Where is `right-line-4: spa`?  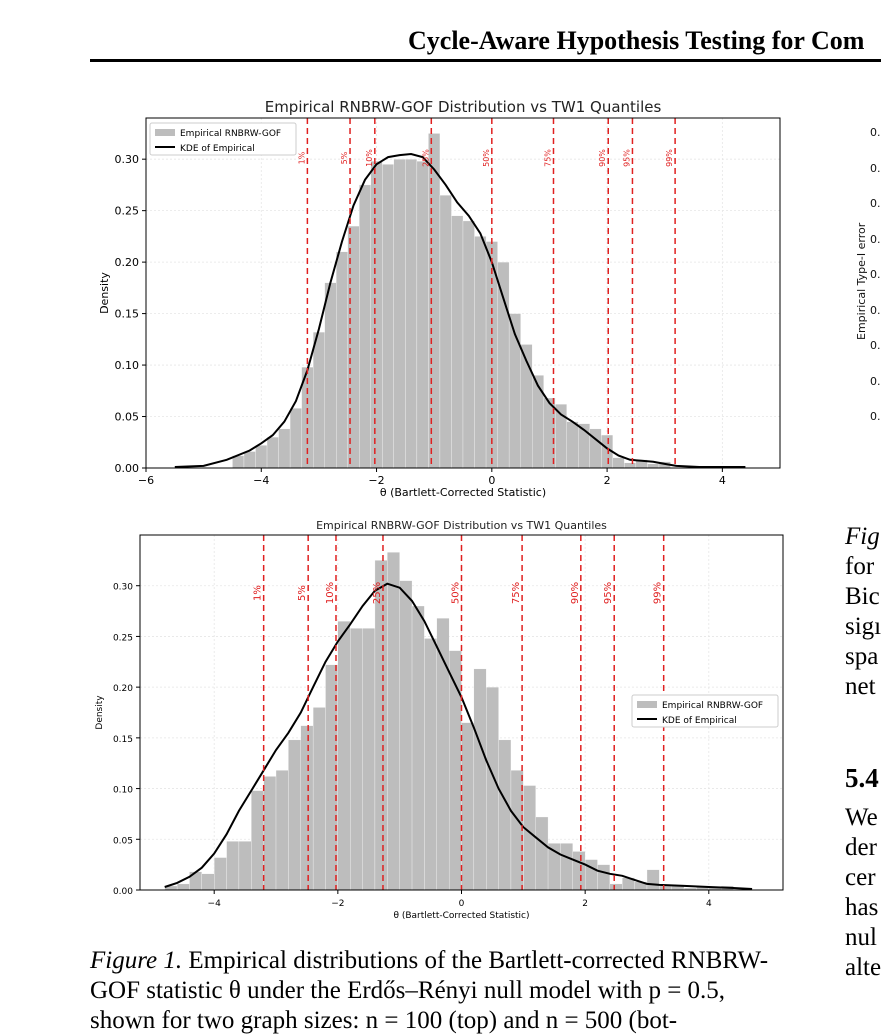
right-line-4: spa is located at coordinates (862, 656).